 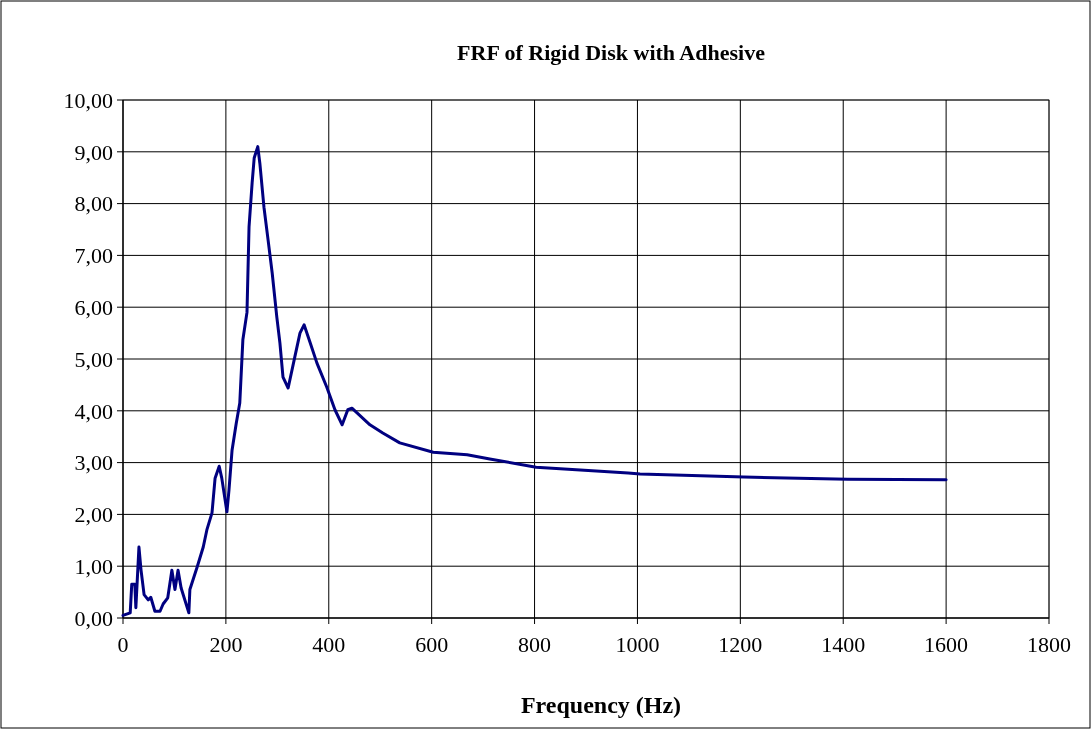 I want to click on x-tick-label: 600, so click(x=432, y=644).